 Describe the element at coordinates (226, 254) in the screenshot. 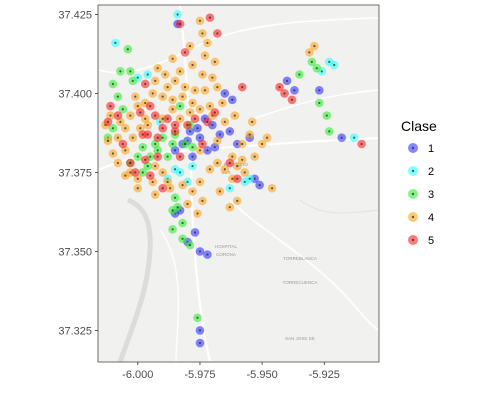

I see `map-label: CORONA` at that location.